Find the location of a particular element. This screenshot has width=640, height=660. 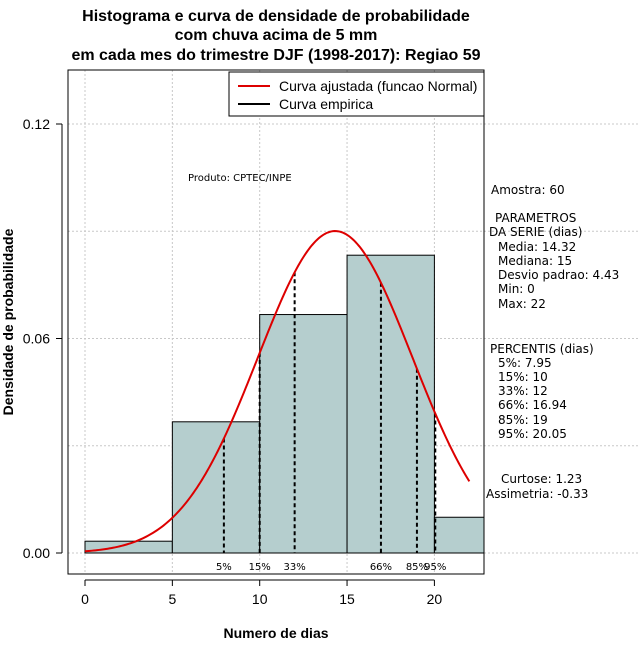

x-tick-label-2: 10 is located at coordinates (260, 599).